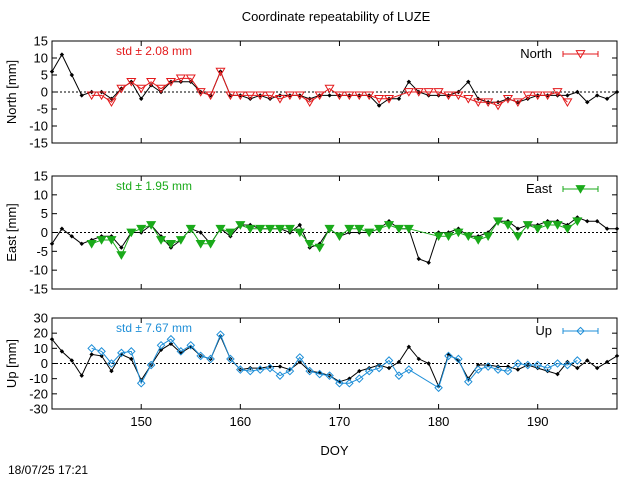  I want to click on east-ytick-label: 0, so click(44, 232).